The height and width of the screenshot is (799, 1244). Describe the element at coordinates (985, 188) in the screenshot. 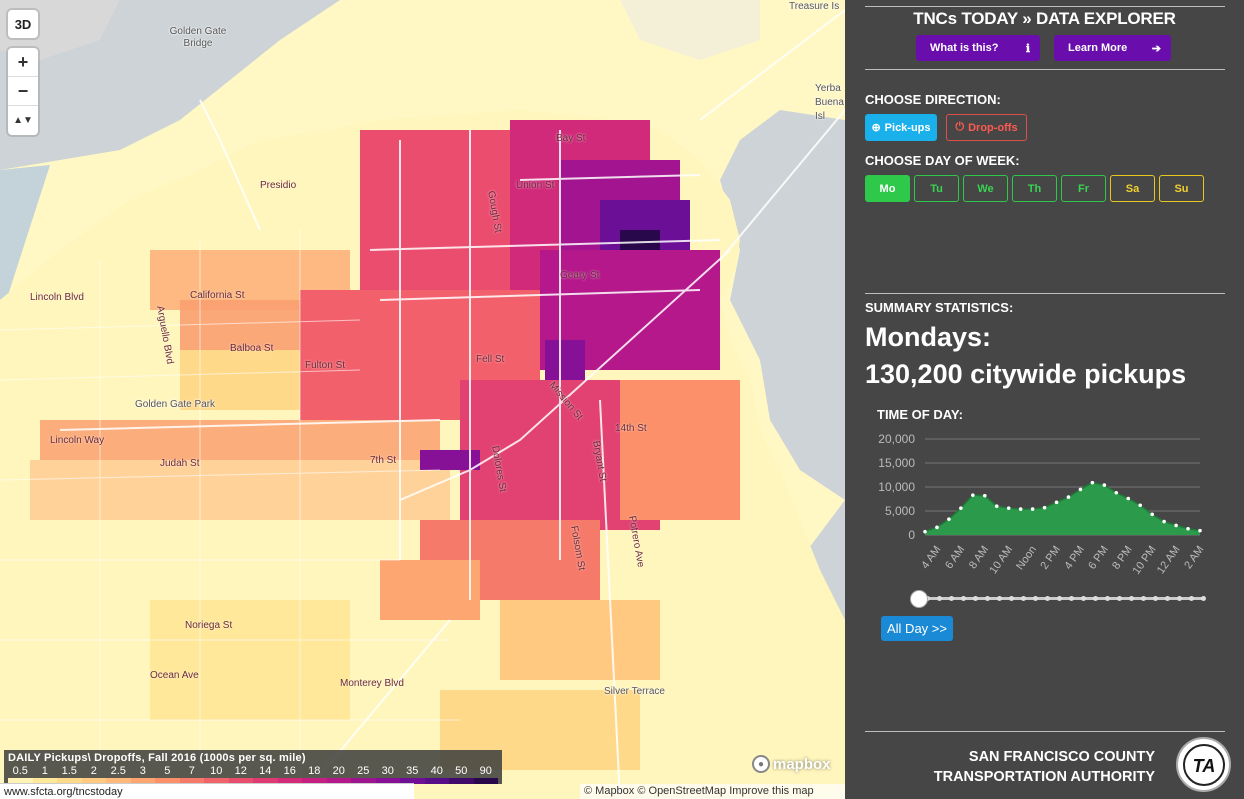

I see `day-button-we: We` at that location.